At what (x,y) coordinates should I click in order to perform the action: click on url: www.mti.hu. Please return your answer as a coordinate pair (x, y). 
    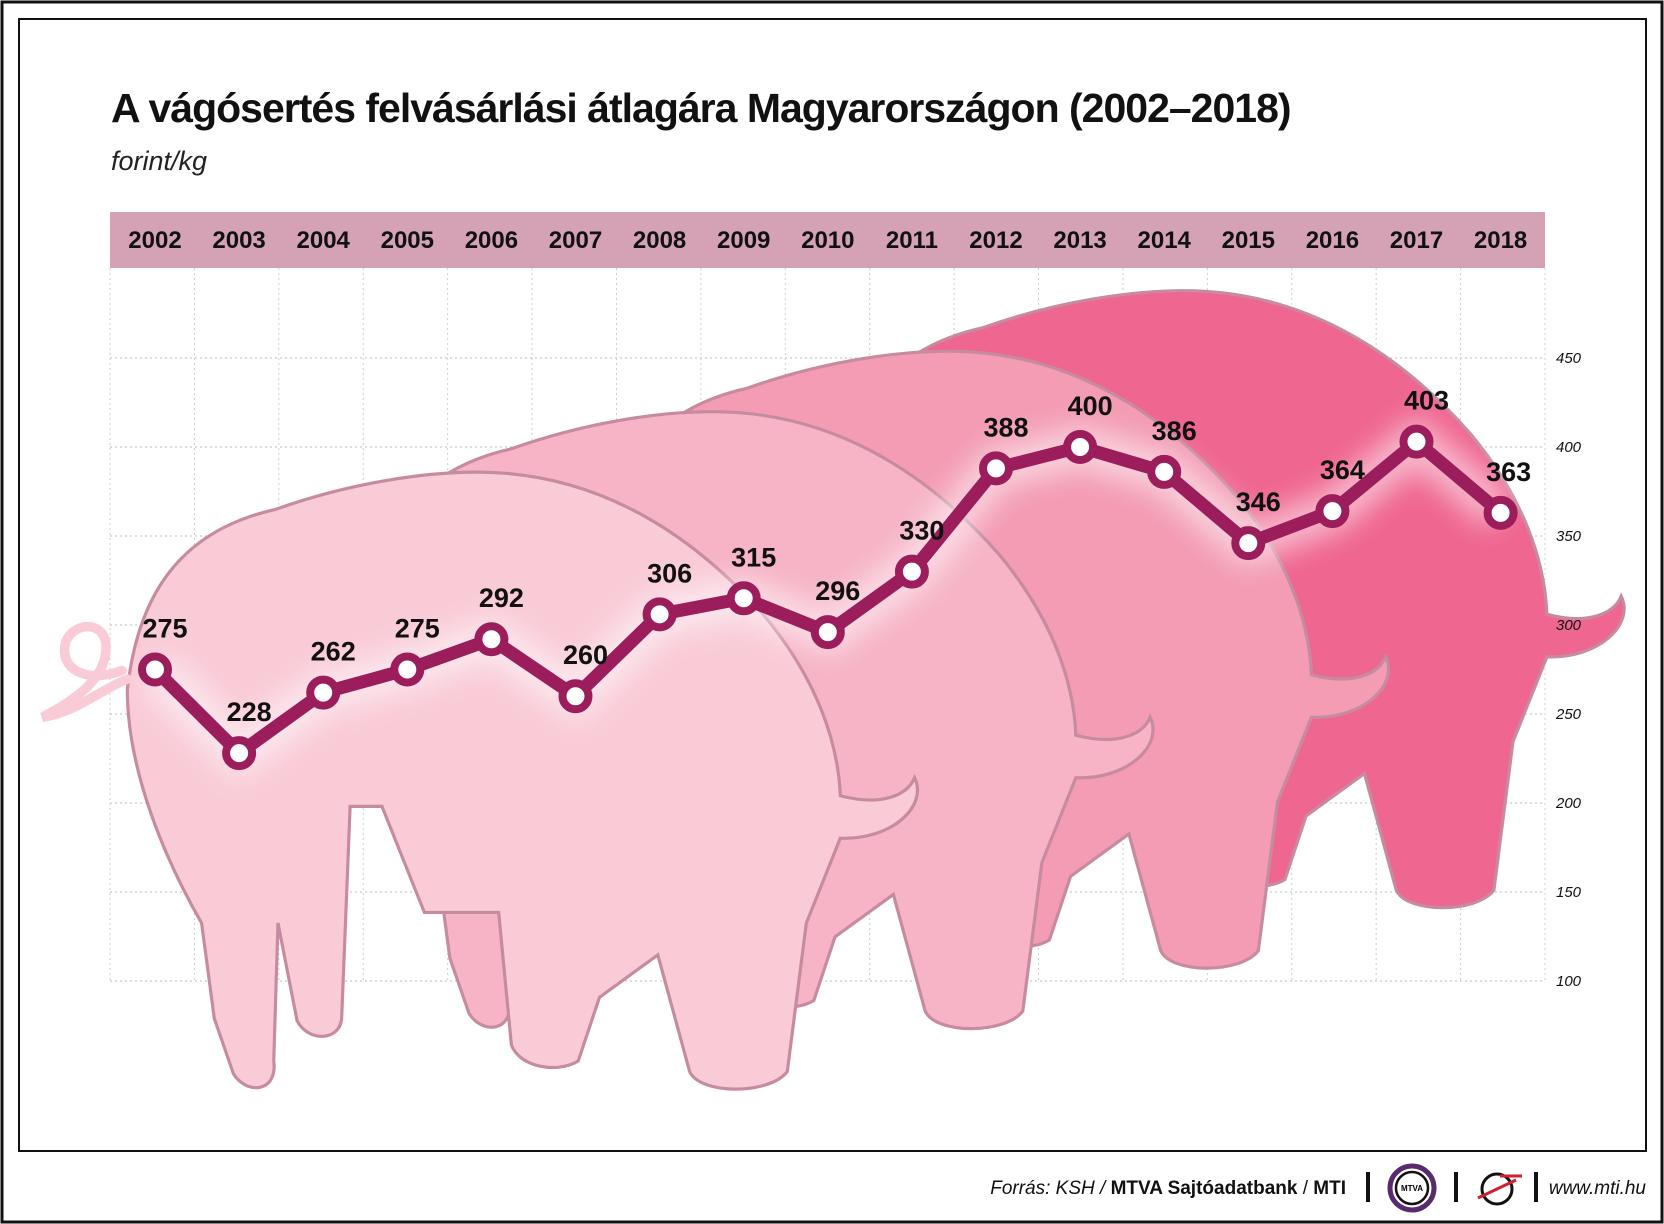
    Looking at the image, I should click on (1598, 1188).